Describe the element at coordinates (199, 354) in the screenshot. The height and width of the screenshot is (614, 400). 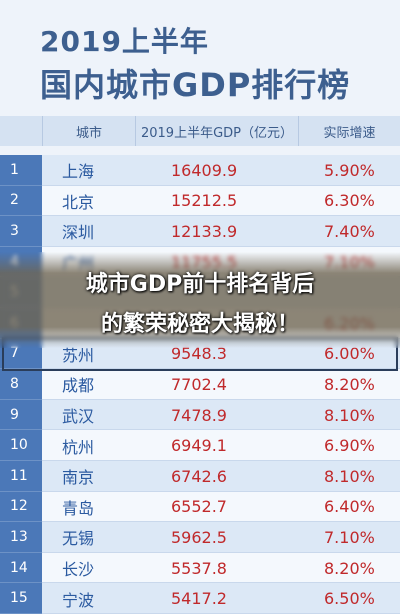
I see `gdp-cell: 9548.3` at that location.